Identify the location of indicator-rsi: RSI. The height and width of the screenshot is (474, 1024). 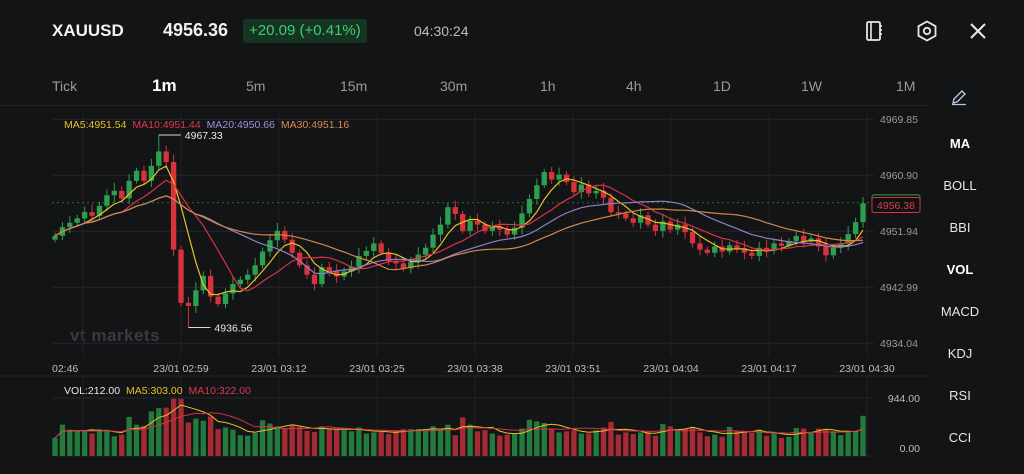
(960, 395).